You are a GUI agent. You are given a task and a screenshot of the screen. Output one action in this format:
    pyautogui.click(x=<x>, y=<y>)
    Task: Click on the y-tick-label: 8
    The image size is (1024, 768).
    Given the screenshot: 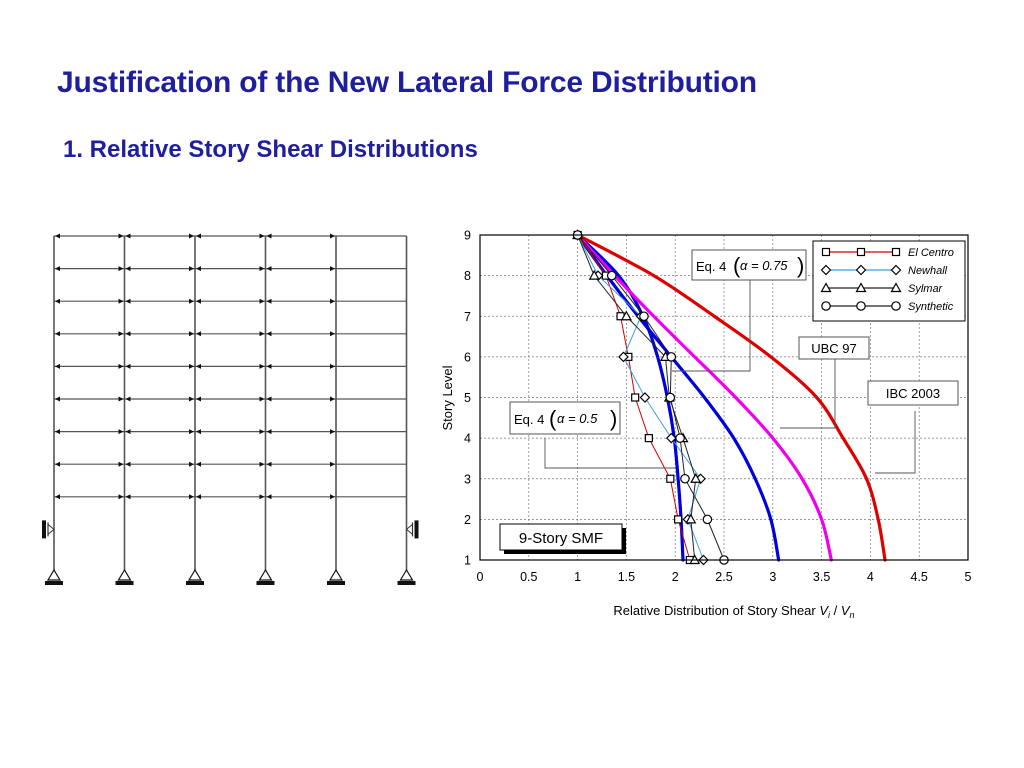 What is the action you would take?
    pyautogui.click(x=467, y=276)
    